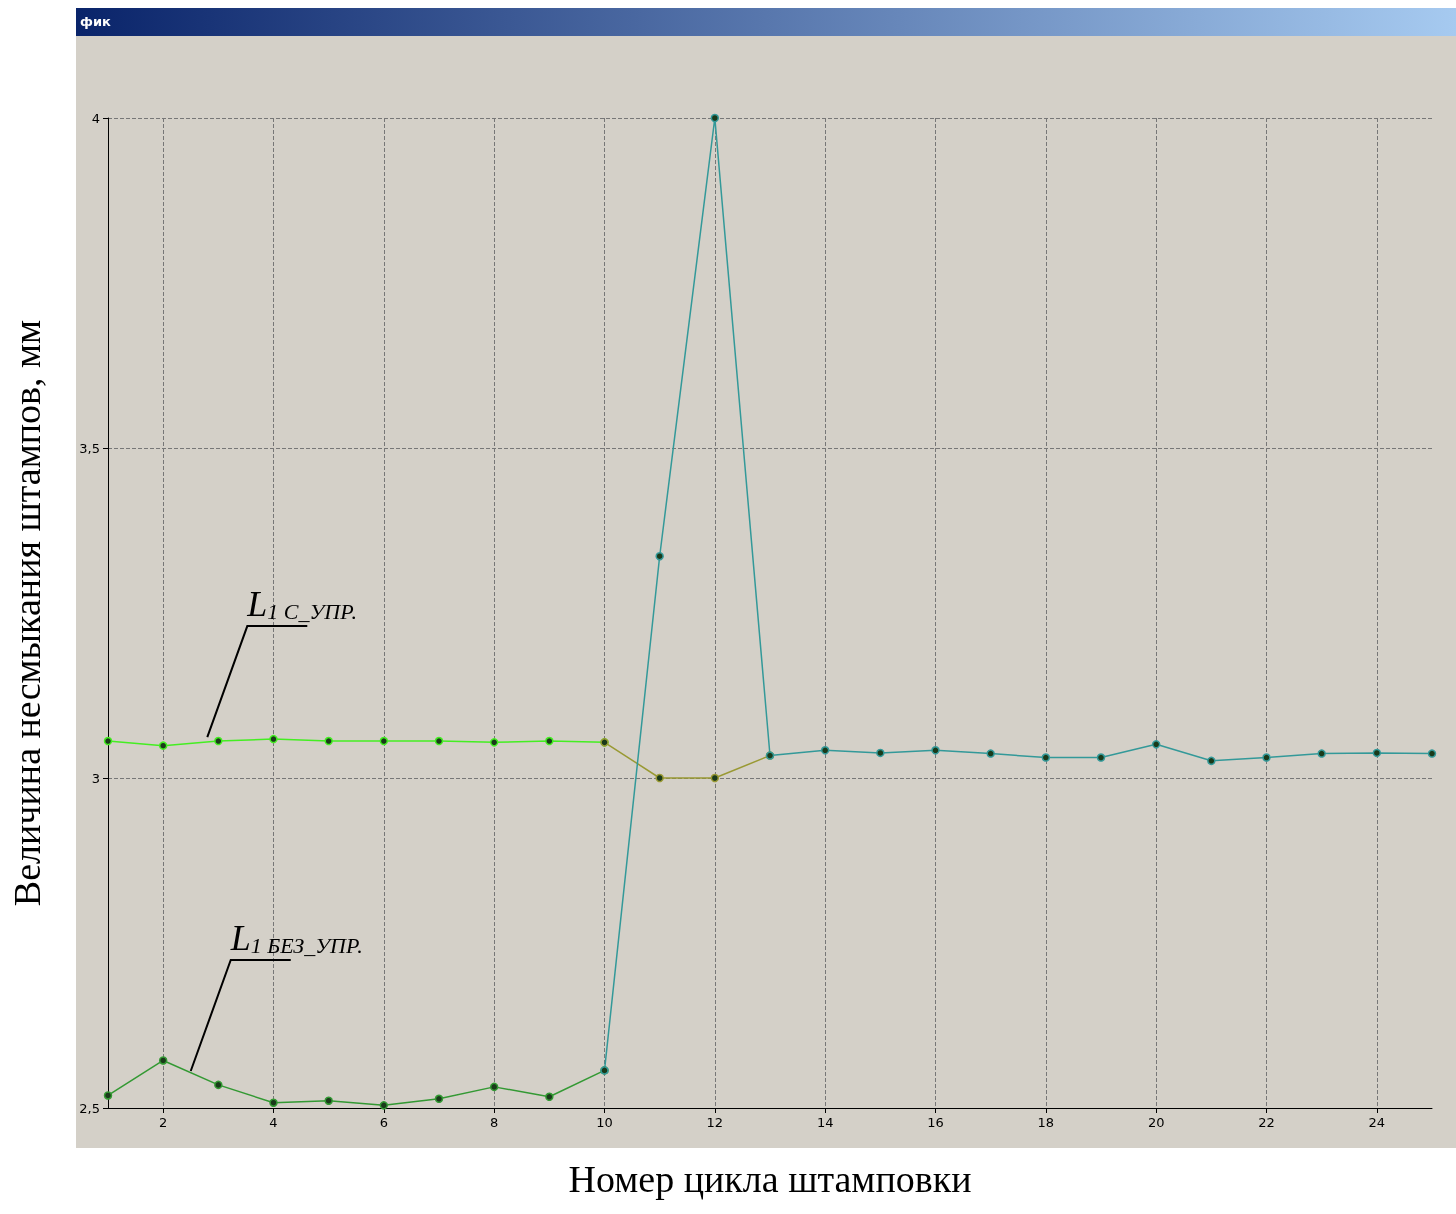  What do you see at coordinates (935, 1122) in the screenshot?
I see `x-tick-label: 16` at bounding box center [935, 1122].